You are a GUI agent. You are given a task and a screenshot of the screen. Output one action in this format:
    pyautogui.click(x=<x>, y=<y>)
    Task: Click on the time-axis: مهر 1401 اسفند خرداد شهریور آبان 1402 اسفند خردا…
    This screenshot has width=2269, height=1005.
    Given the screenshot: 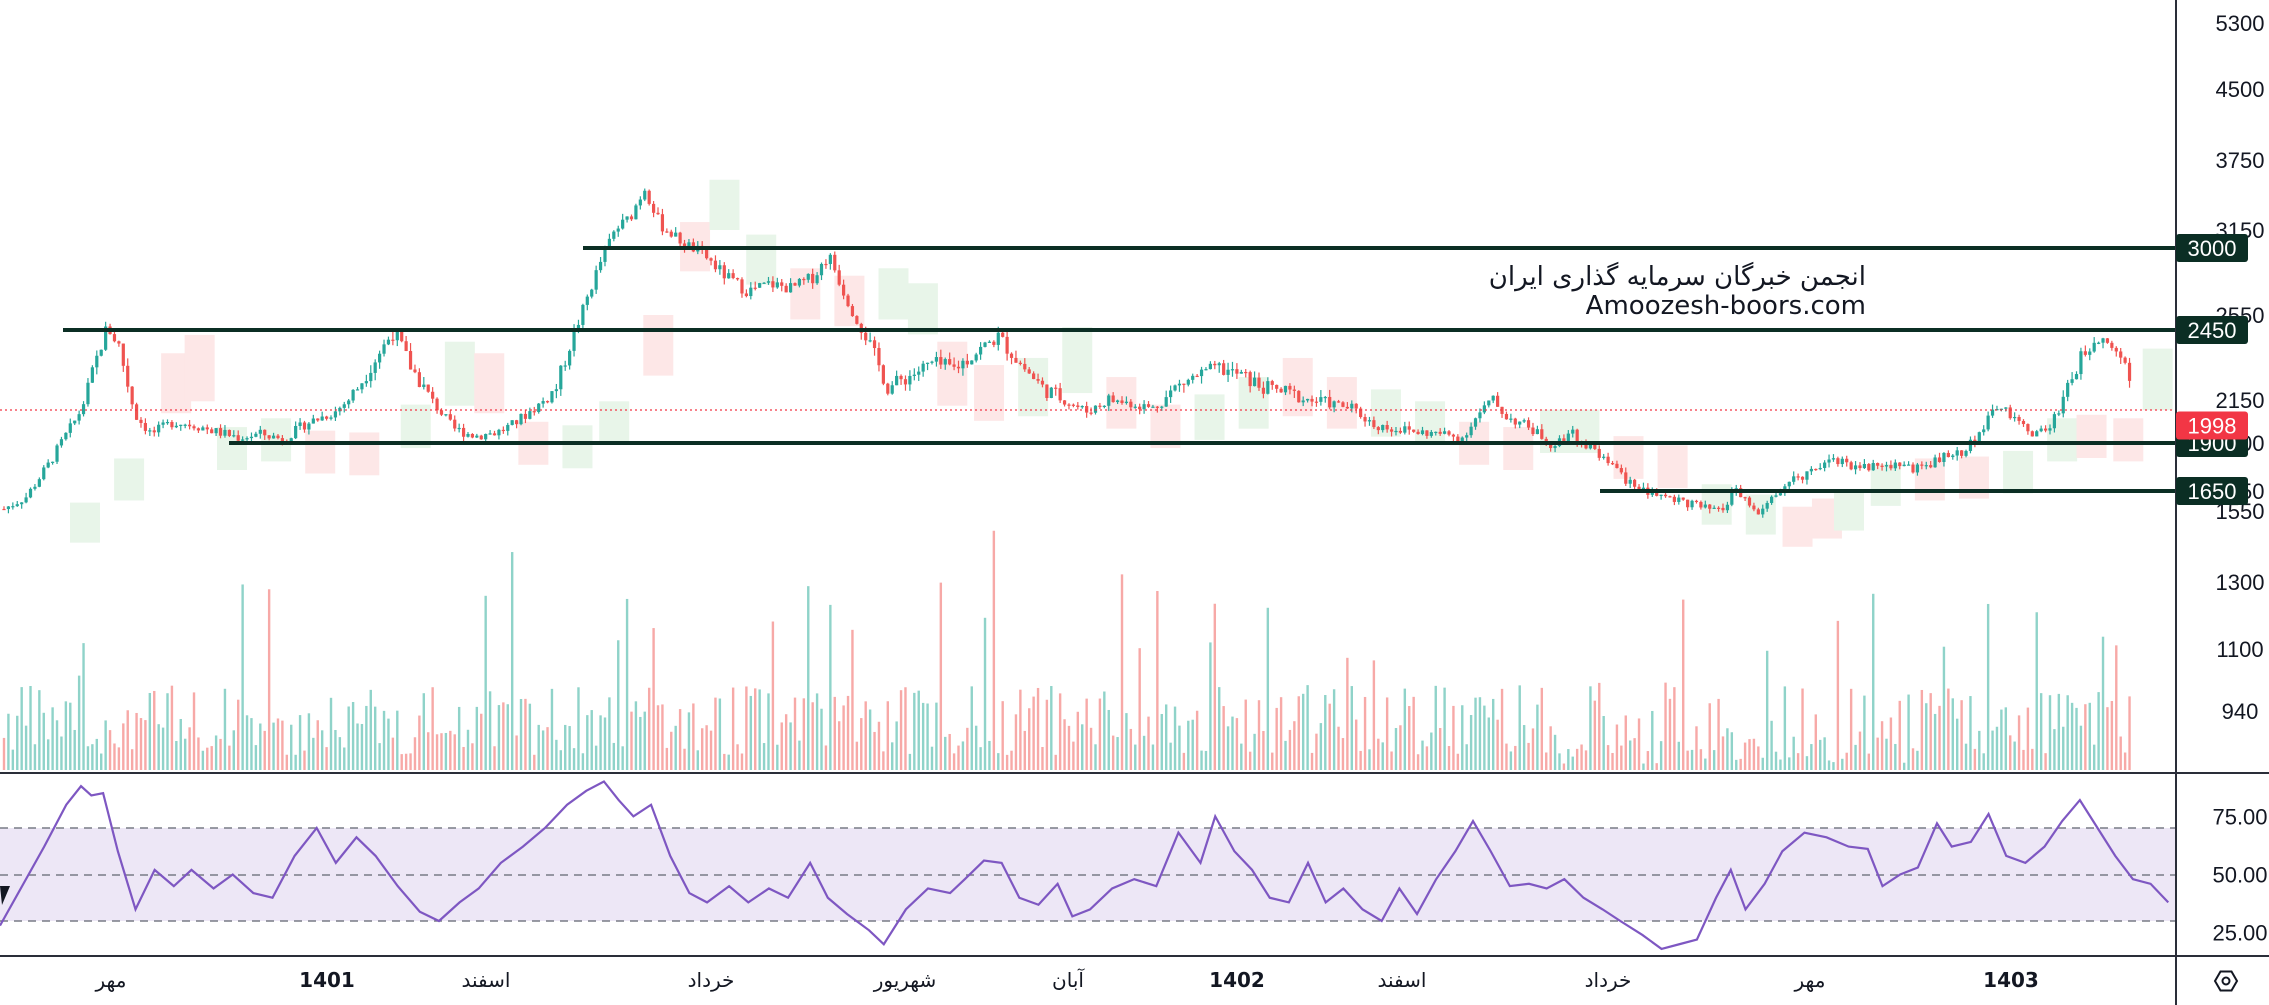 What is the action you would take?
    pyautogui.click(x=1067, y=979)
    